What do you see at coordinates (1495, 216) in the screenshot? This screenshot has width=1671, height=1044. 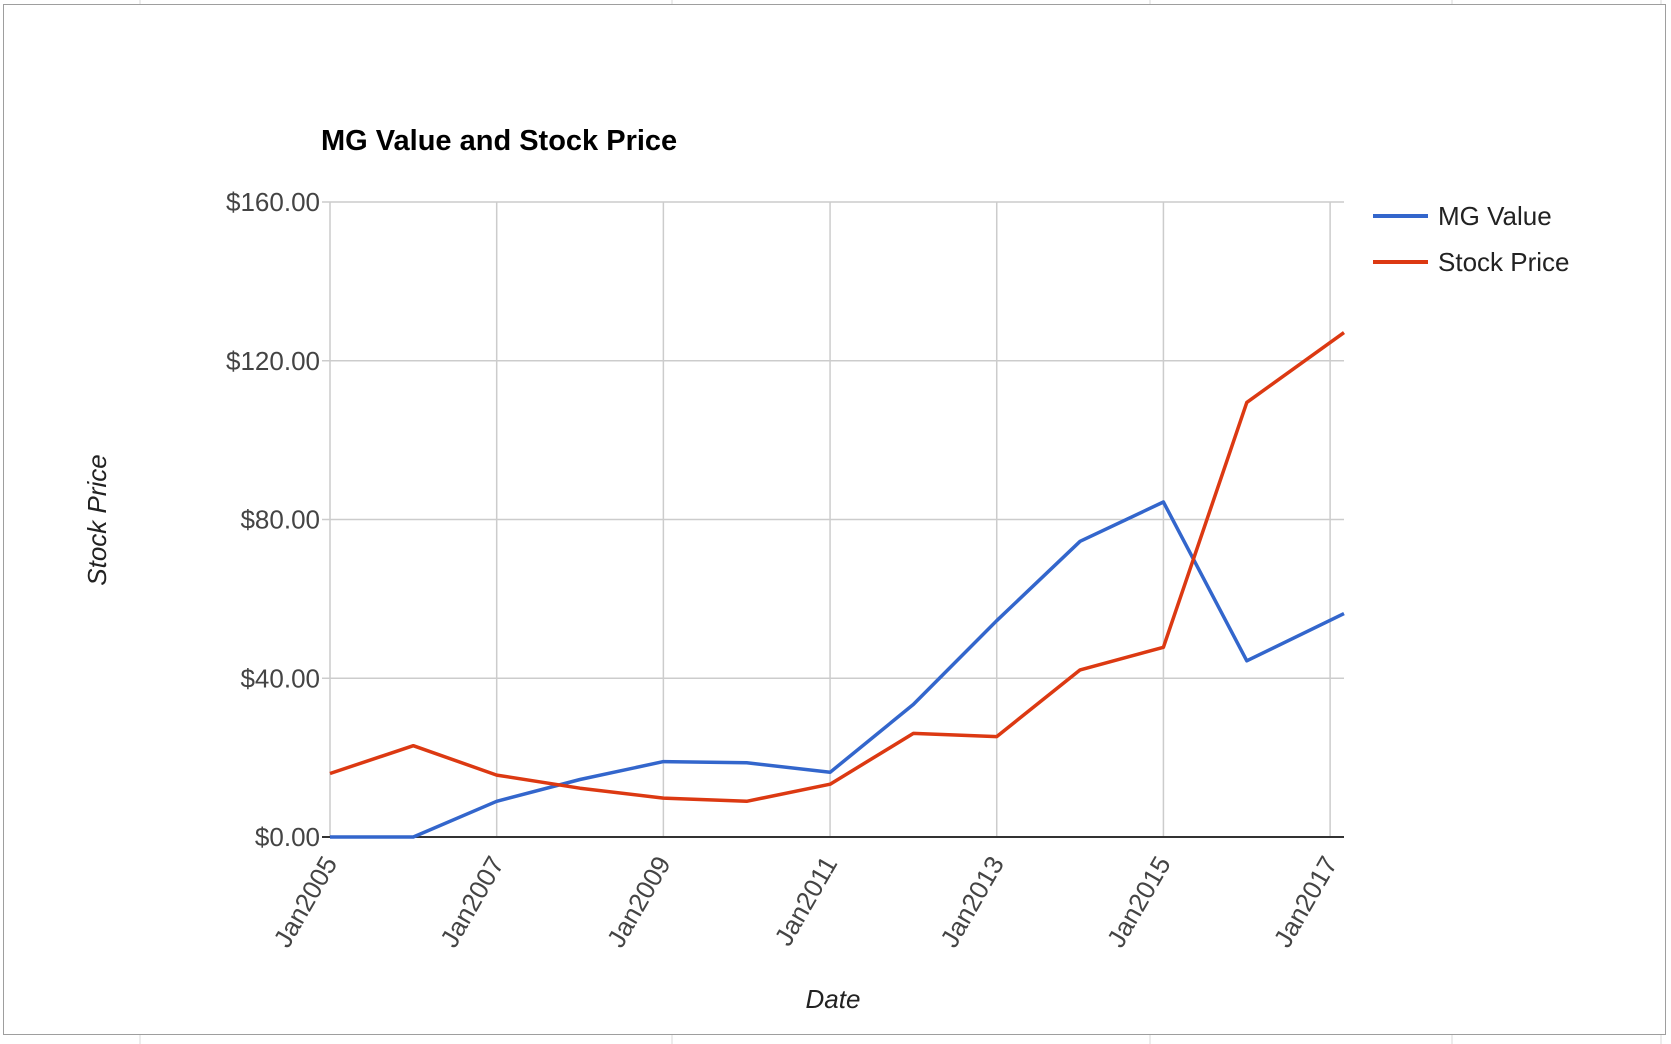 I see `legend-label-mg-value: MG Value` at bounding box center [1495, 216].